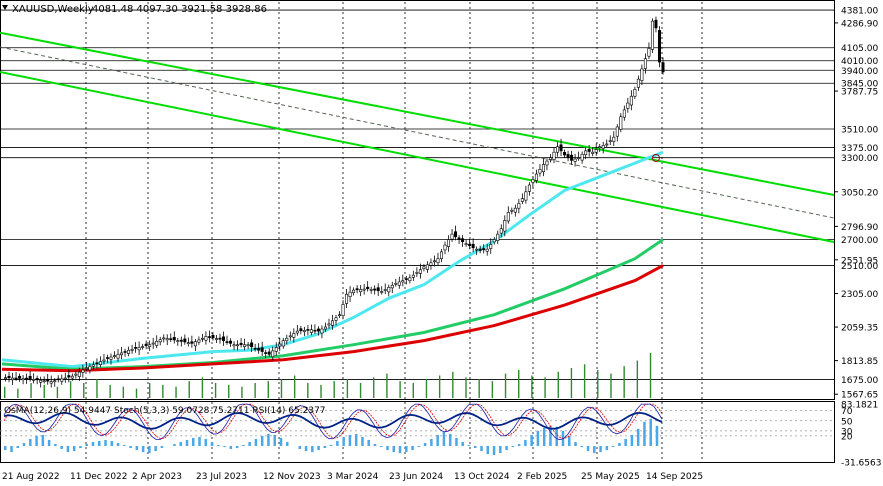 Image resolution: width=883 pixels, height=486 pixels. What do you see at coordinates (859, 149) in the screenshot?
I see `level-label: 3375.00` at bounding box center [859, 149].